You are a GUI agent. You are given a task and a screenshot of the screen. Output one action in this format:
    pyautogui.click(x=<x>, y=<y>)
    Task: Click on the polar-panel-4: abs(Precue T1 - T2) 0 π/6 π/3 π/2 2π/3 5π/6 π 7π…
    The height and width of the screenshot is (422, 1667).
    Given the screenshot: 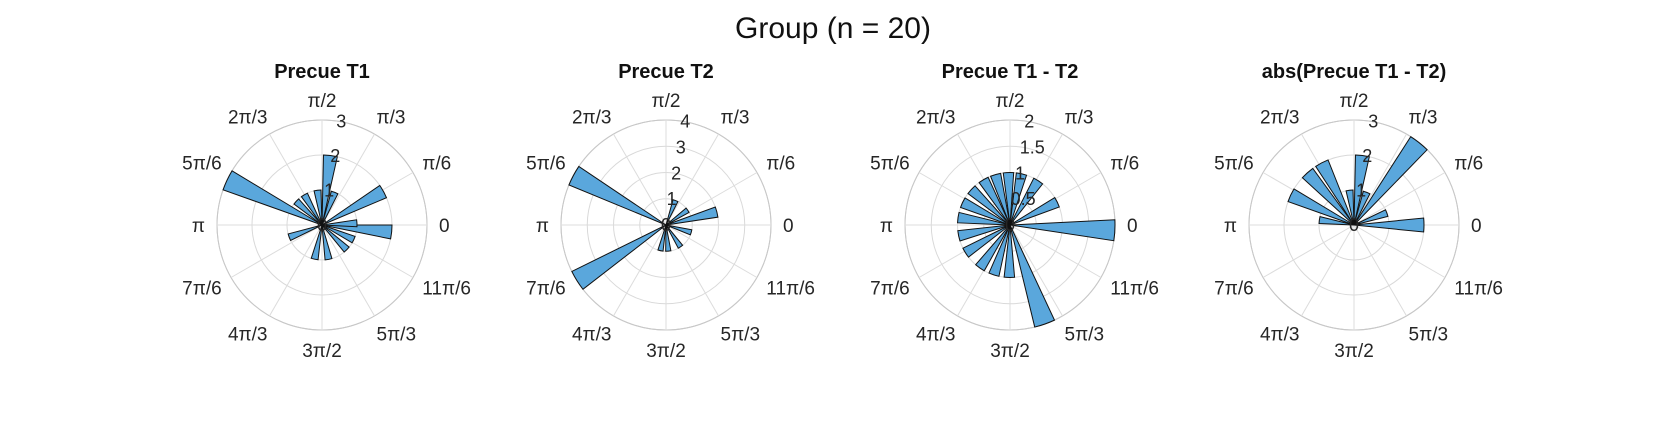 What is the action you would take?
    pyautogui.click(x=1358, y=211)
    